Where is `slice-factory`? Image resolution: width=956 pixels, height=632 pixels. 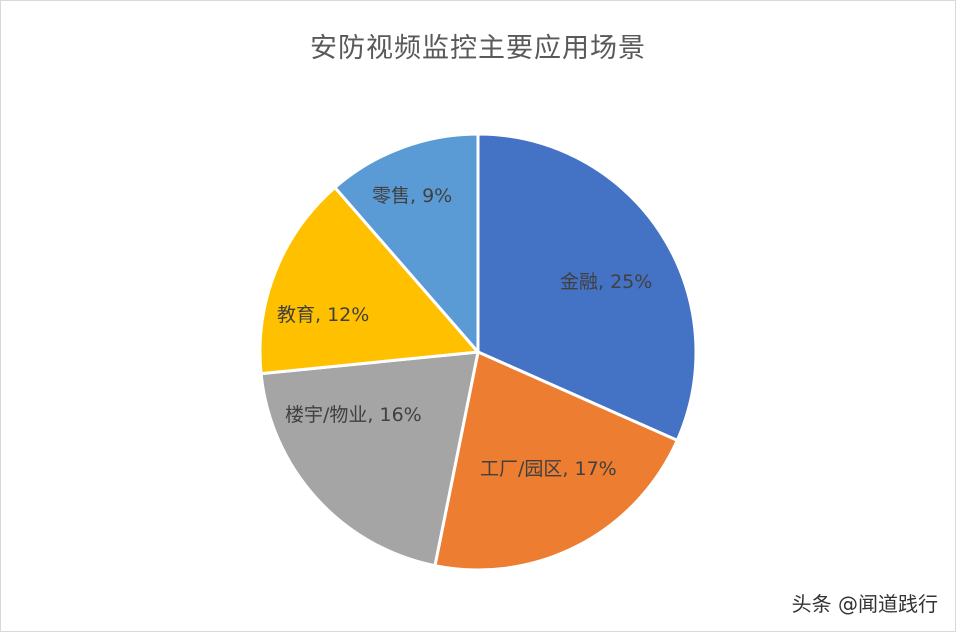 slice-factory is located at coordinates (556, 461).